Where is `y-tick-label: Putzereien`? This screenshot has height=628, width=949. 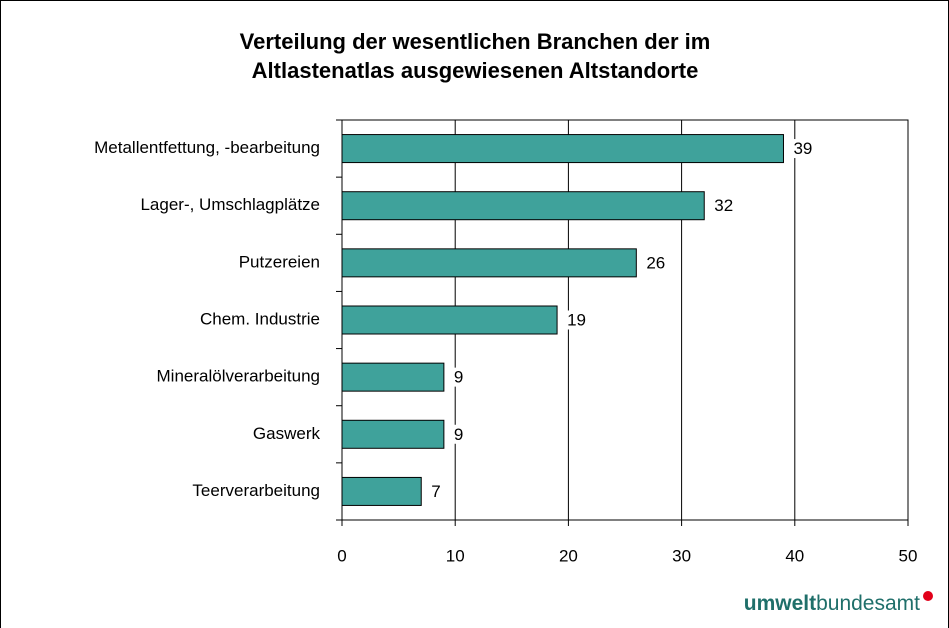 y-tick-label: Putzereien is located at coordinates (279, 261).